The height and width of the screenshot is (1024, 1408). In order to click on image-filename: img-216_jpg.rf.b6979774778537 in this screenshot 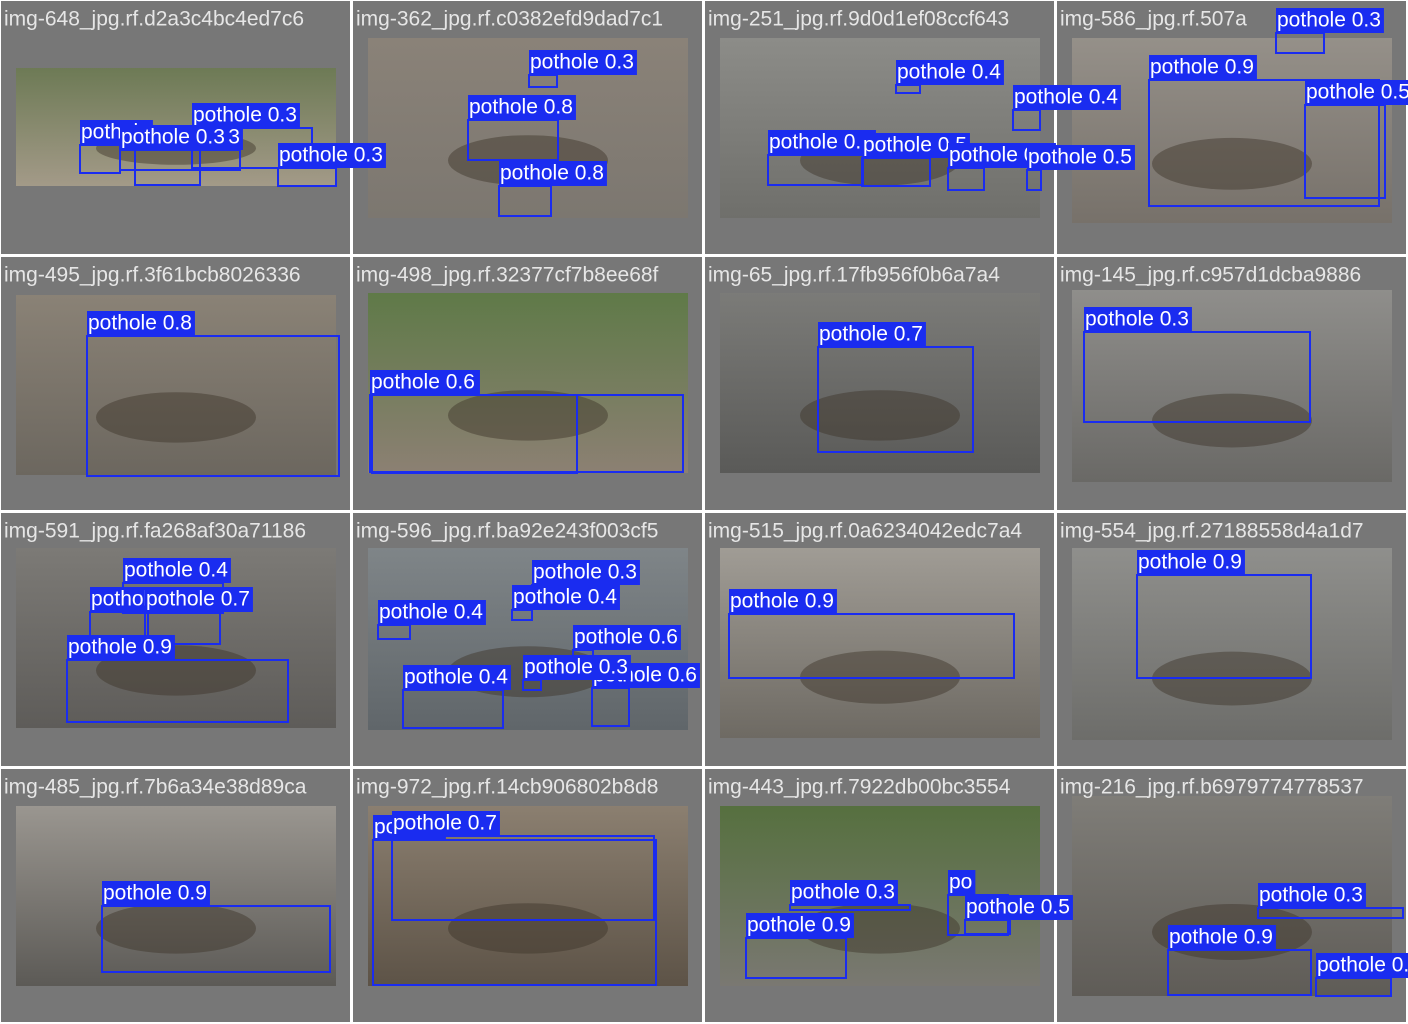, I will do `click(1212, 787)`.